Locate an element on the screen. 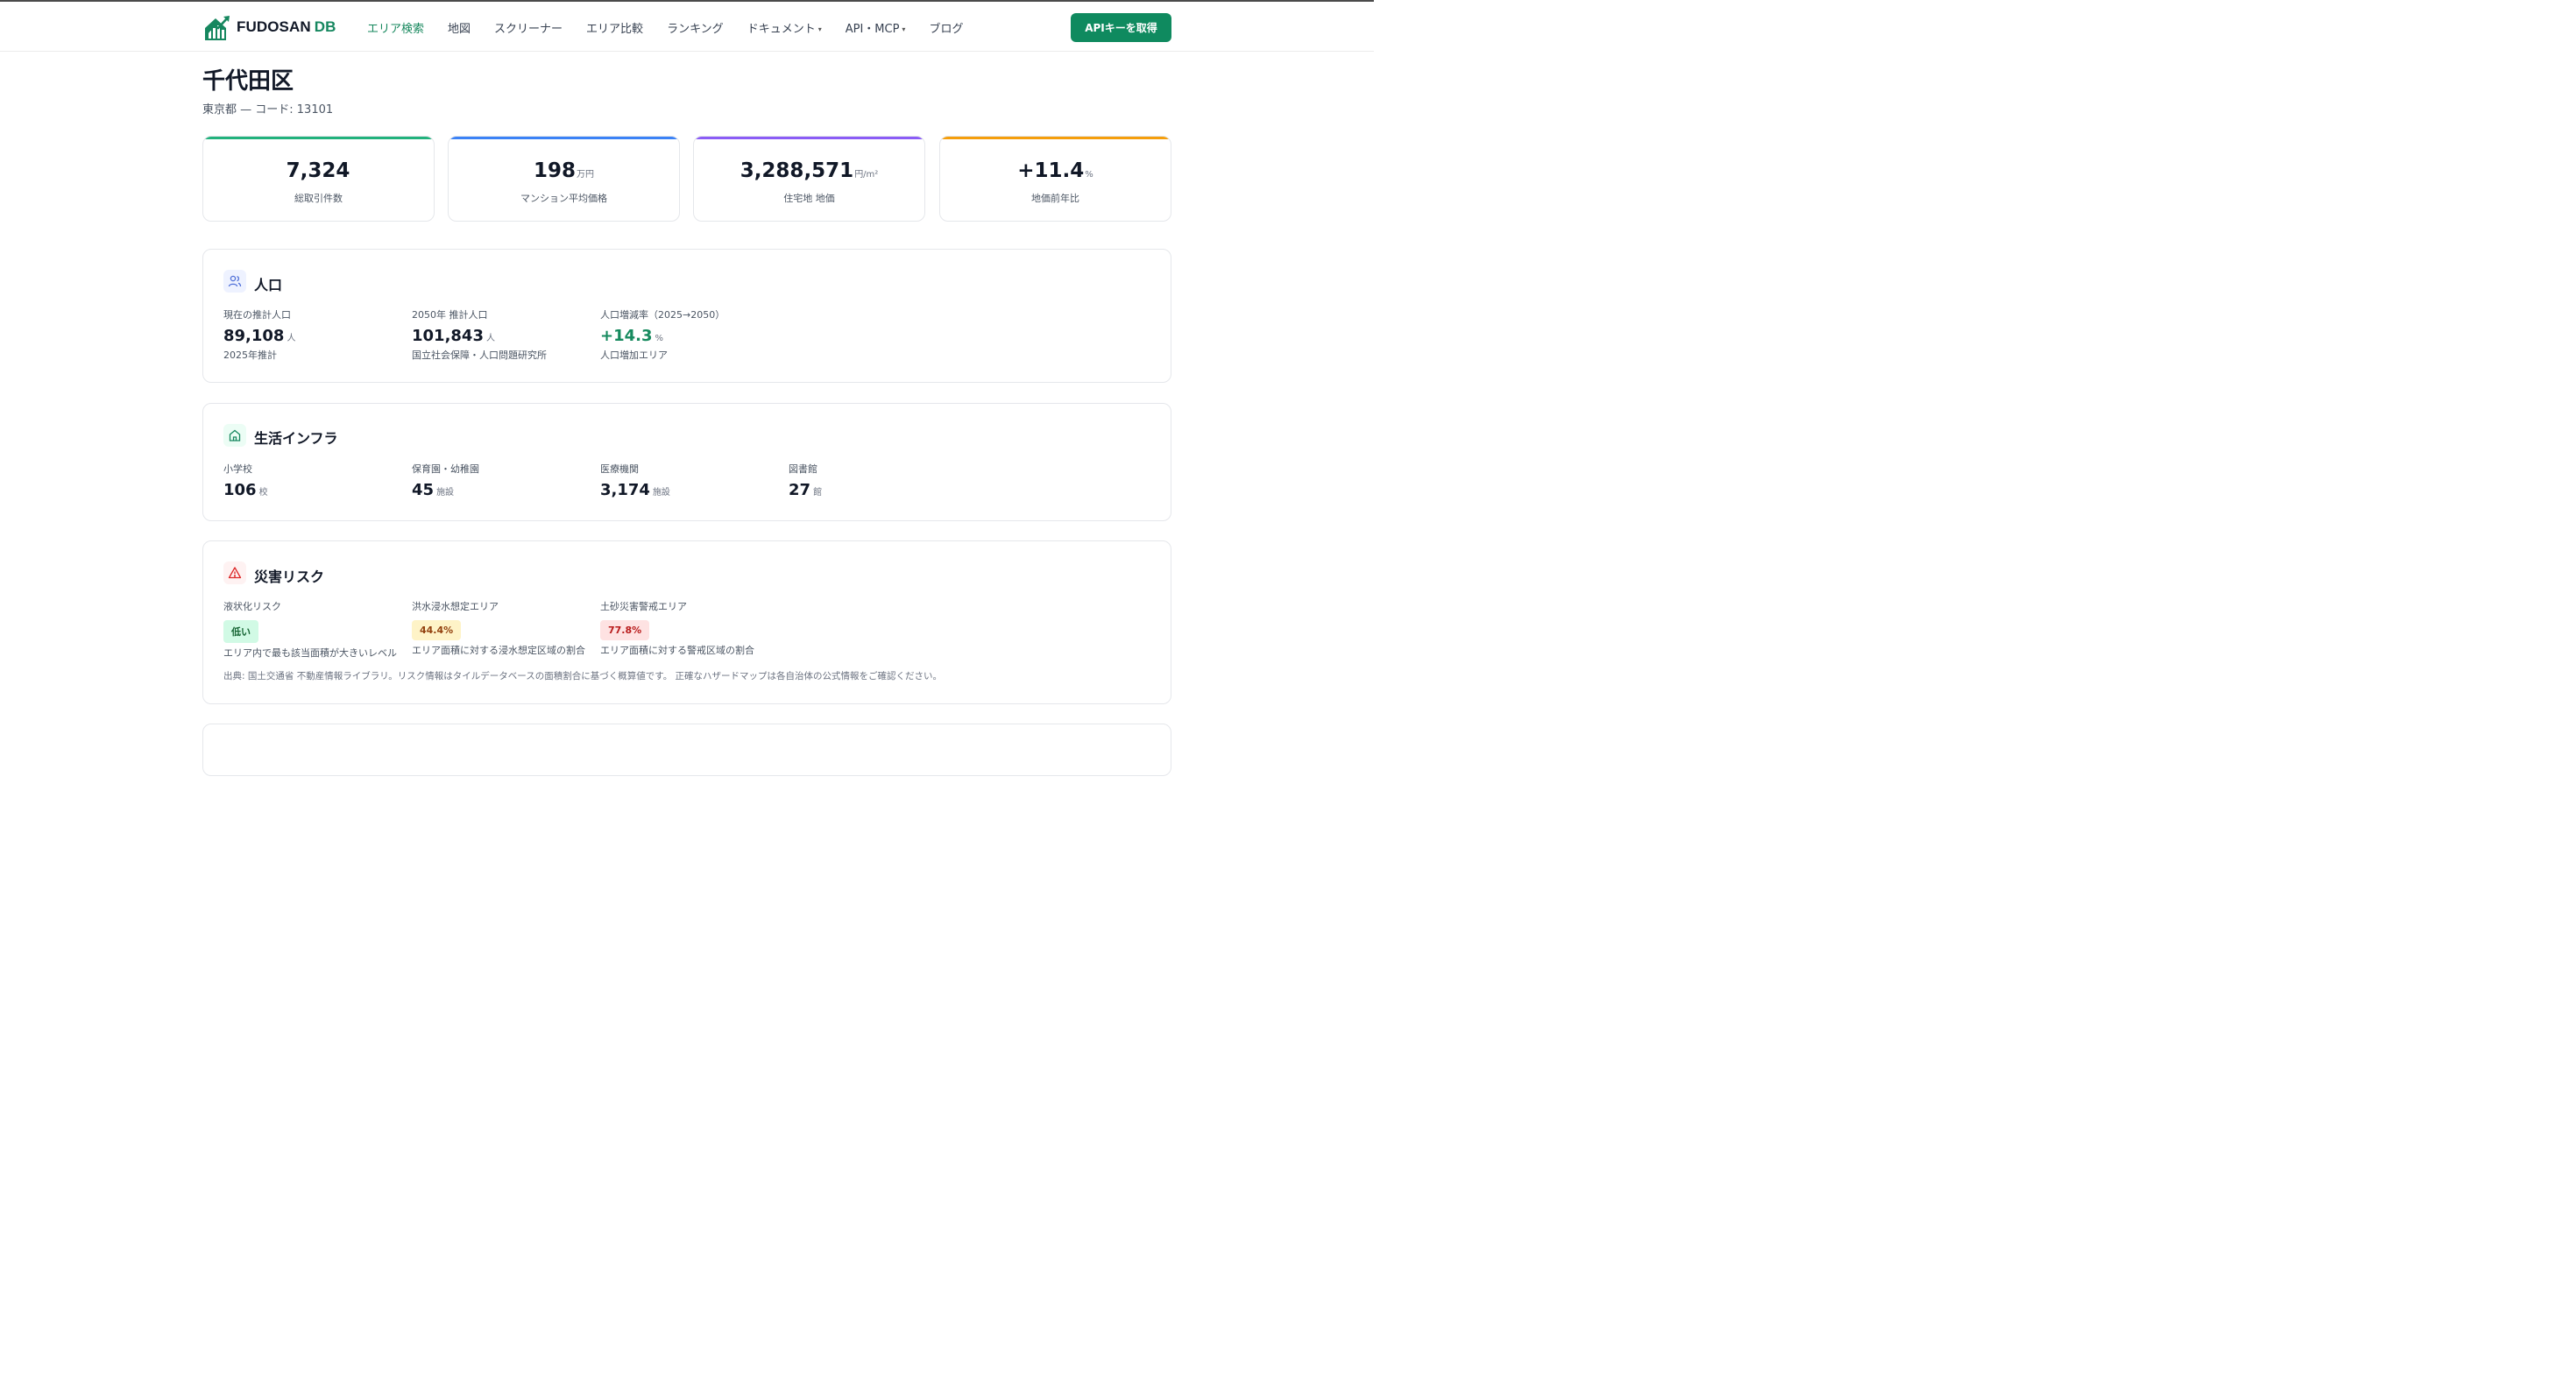 This screenshot has height=1398, width=2576. stat-card-mansion-price: 198万円 マンション平均価格 is located at coordinates (564, 179).